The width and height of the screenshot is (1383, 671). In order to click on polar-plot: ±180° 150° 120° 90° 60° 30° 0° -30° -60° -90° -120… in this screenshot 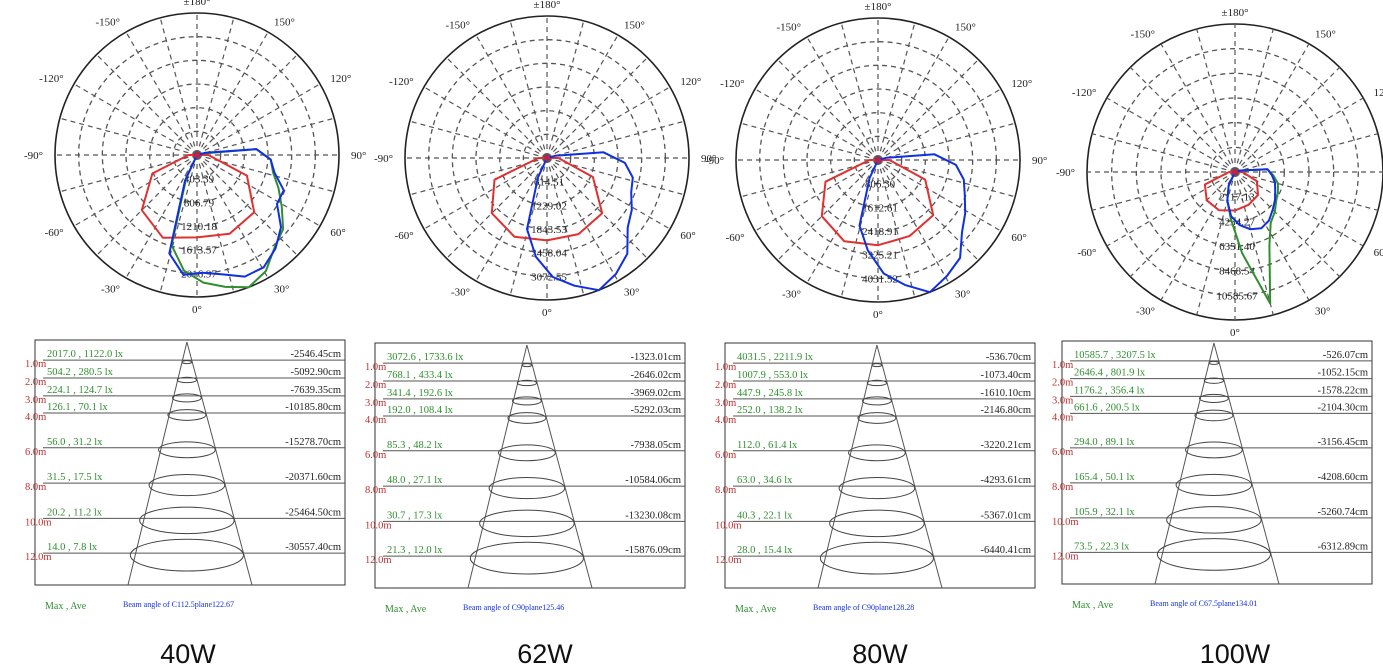, I will do `click(545, 159)`.